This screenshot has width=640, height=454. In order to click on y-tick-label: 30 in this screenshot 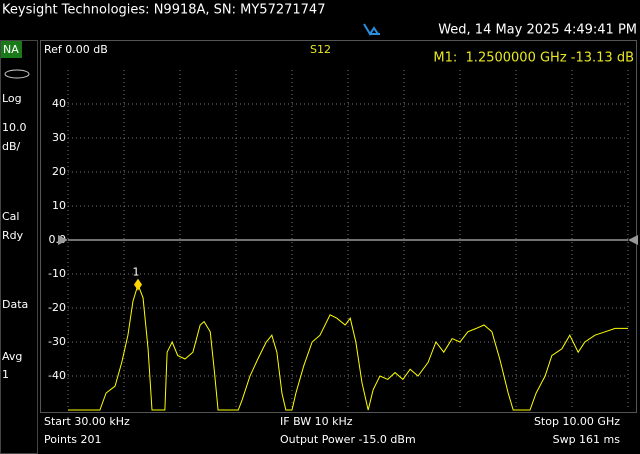, I will do `click(59, 137)`.